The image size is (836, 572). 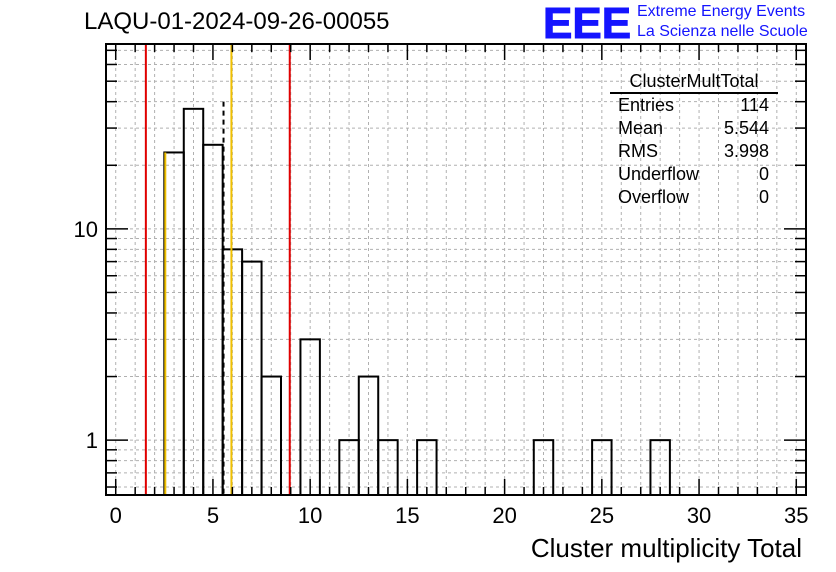 I want to click on stats-value: 3.998, so click(x=746, y=151).